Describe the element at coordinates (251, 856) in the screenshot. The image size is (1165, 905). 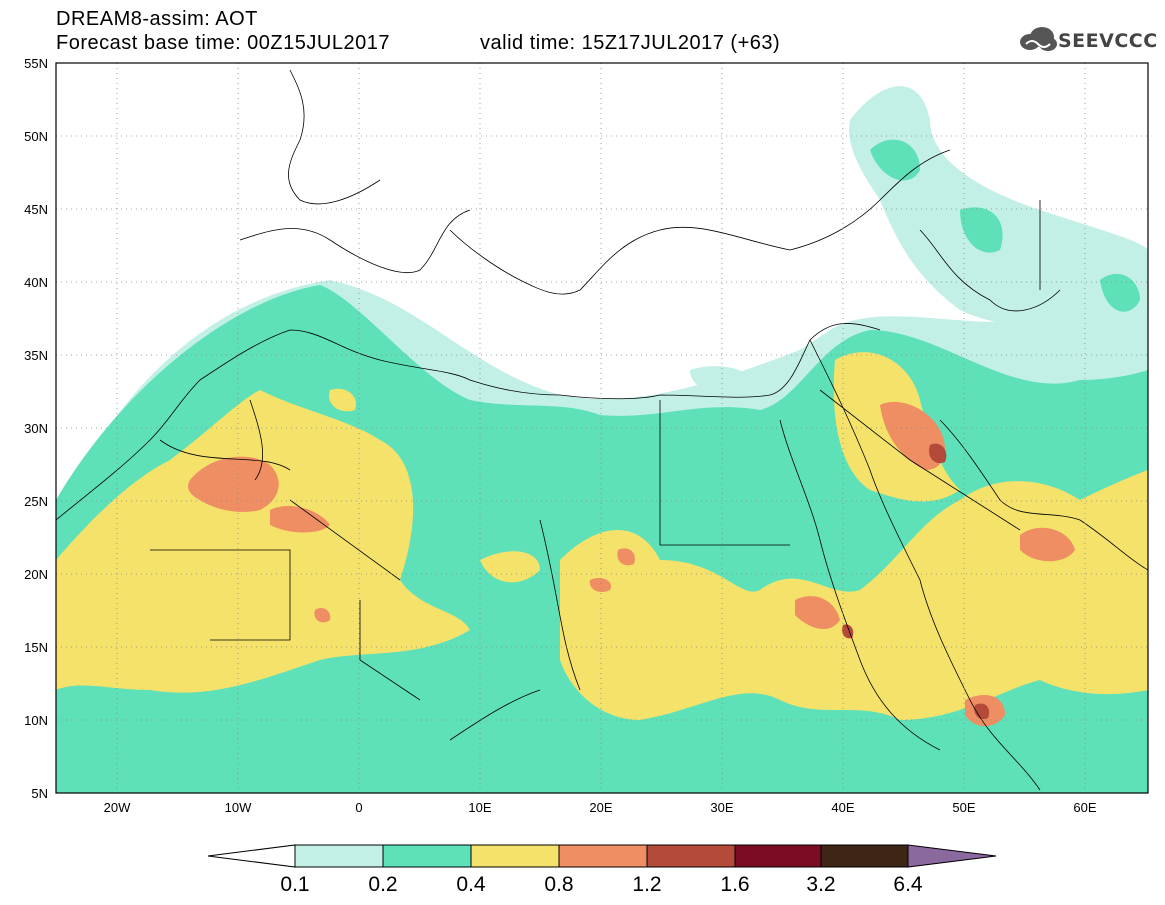
I see `colorbar-left-arrow` at that location.